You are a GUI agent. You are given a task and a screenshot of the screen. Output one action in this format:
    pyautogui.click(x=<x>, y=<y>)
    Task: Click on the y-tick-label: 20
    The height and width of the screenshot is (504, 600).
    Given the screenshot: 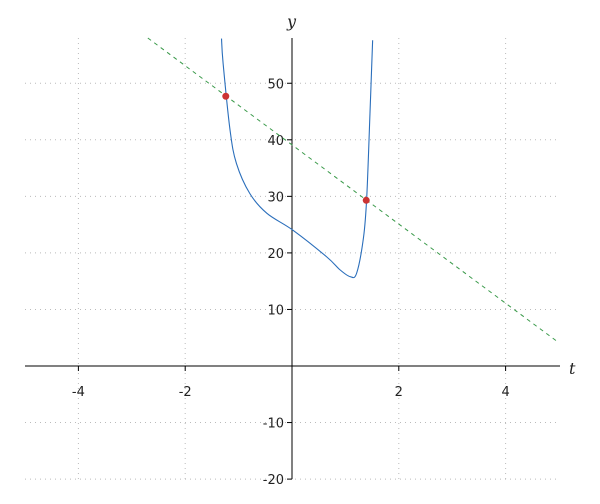 What is the action you would take?
    pyautogui.click(x=275, y=254)
    